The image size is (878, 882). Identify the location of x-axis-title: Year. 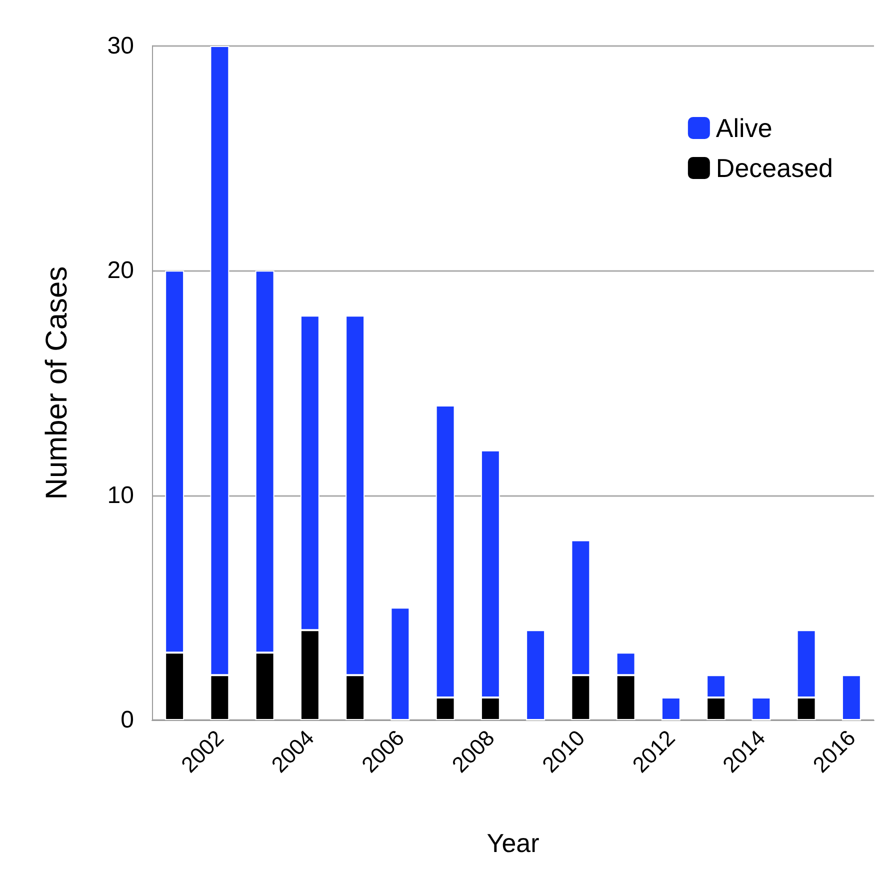
(513, 843).